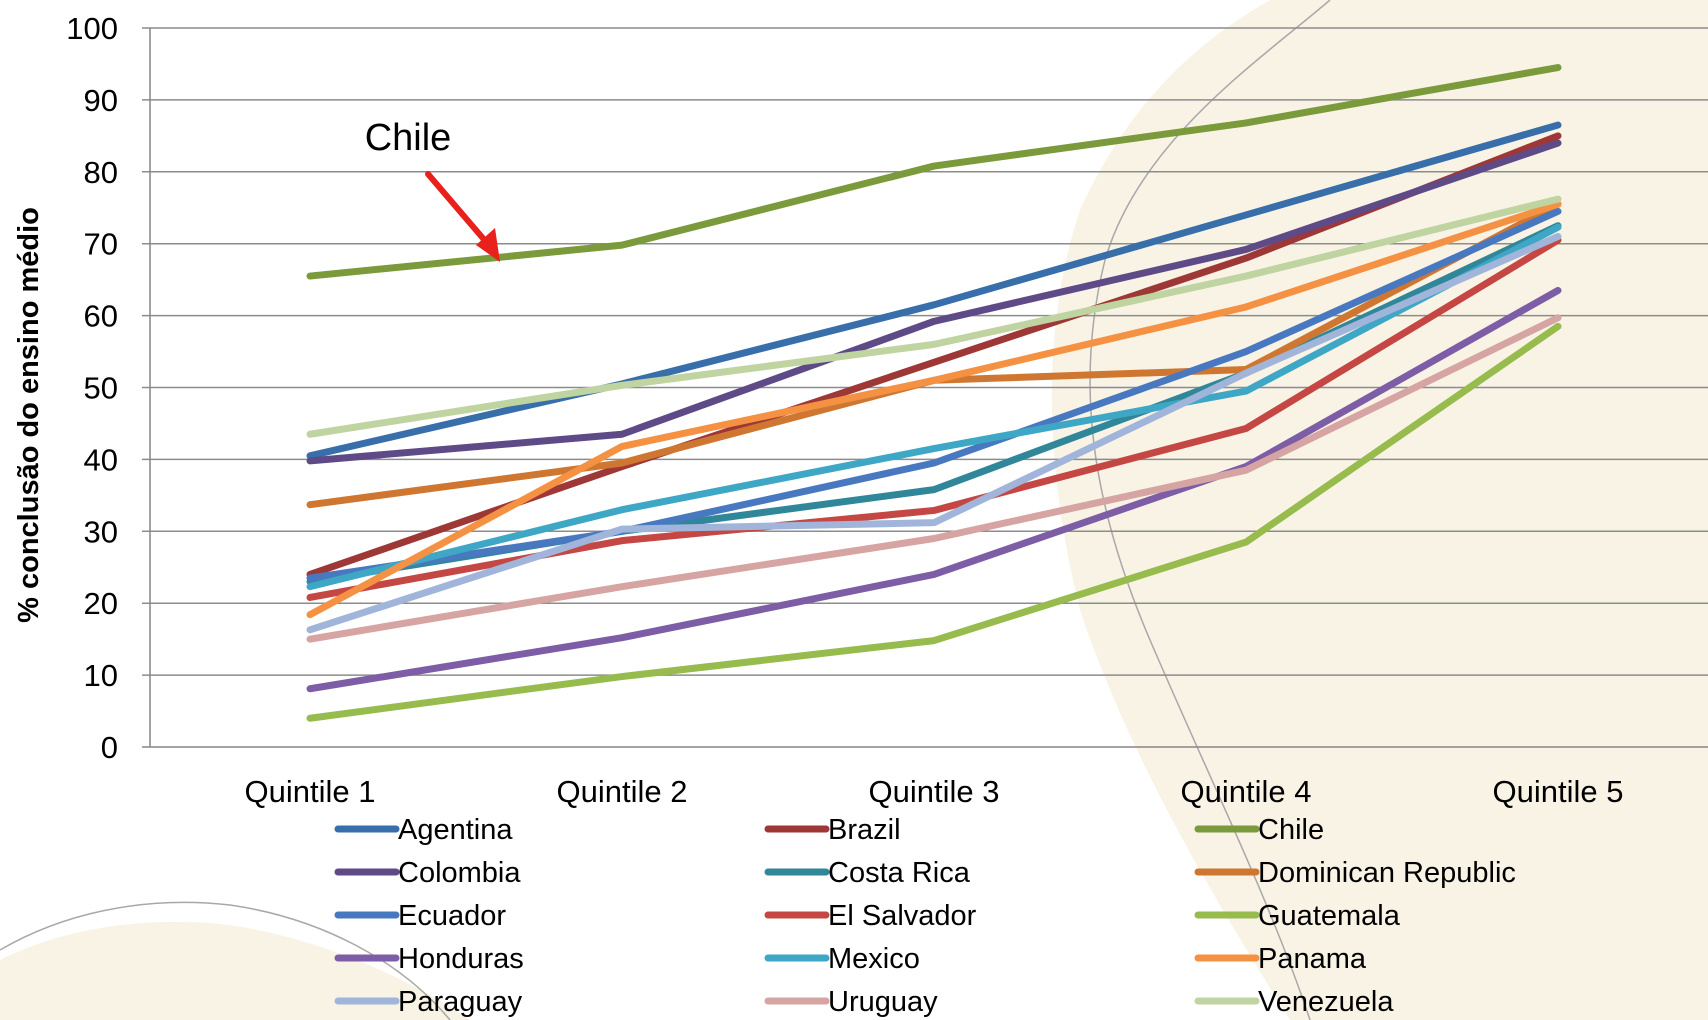 The image size is (1708, 1020). I want to click on y-tick-label: 60, so click(101, 316).